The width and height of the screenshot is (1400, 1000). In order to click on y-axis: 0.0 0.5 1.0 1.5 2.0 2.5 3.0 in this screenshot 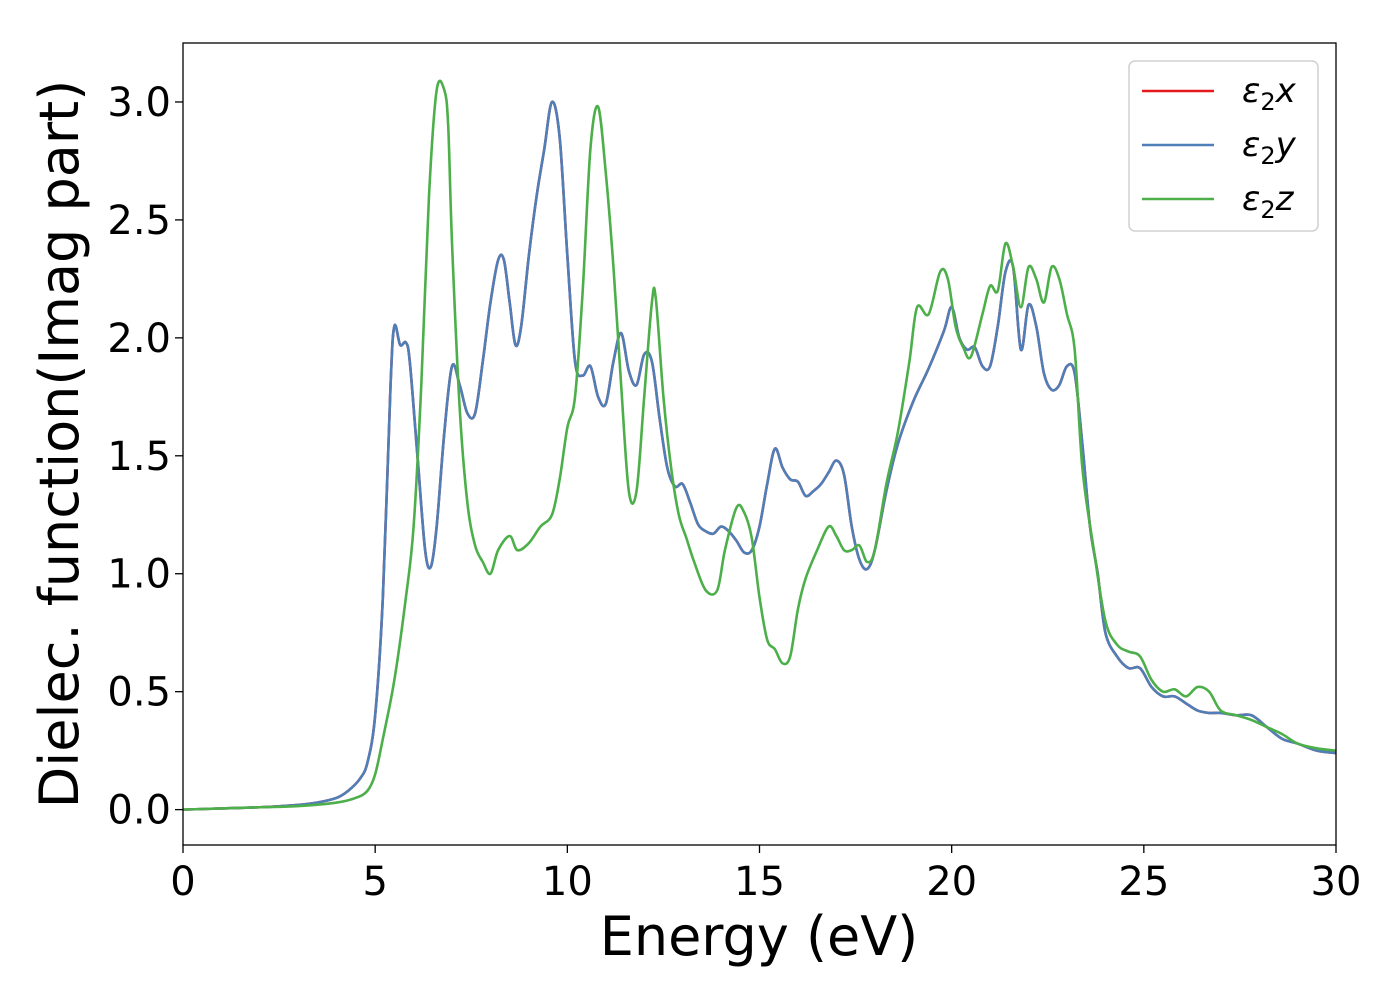, I will do `click(145, 457)`.